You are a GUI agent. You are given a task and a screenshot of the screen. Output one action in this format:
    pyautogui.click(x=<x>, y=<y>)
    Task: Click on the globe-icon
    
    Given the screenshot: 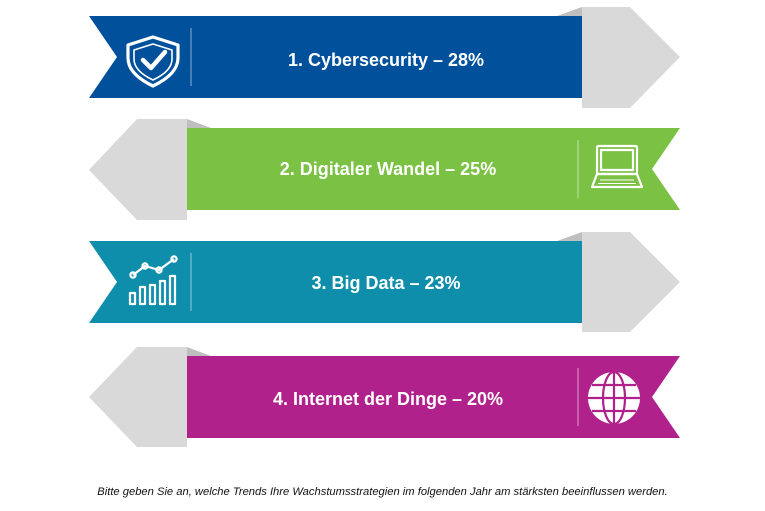 What is the action you would take?
    pyautogui.click(x=614, y=398)
    